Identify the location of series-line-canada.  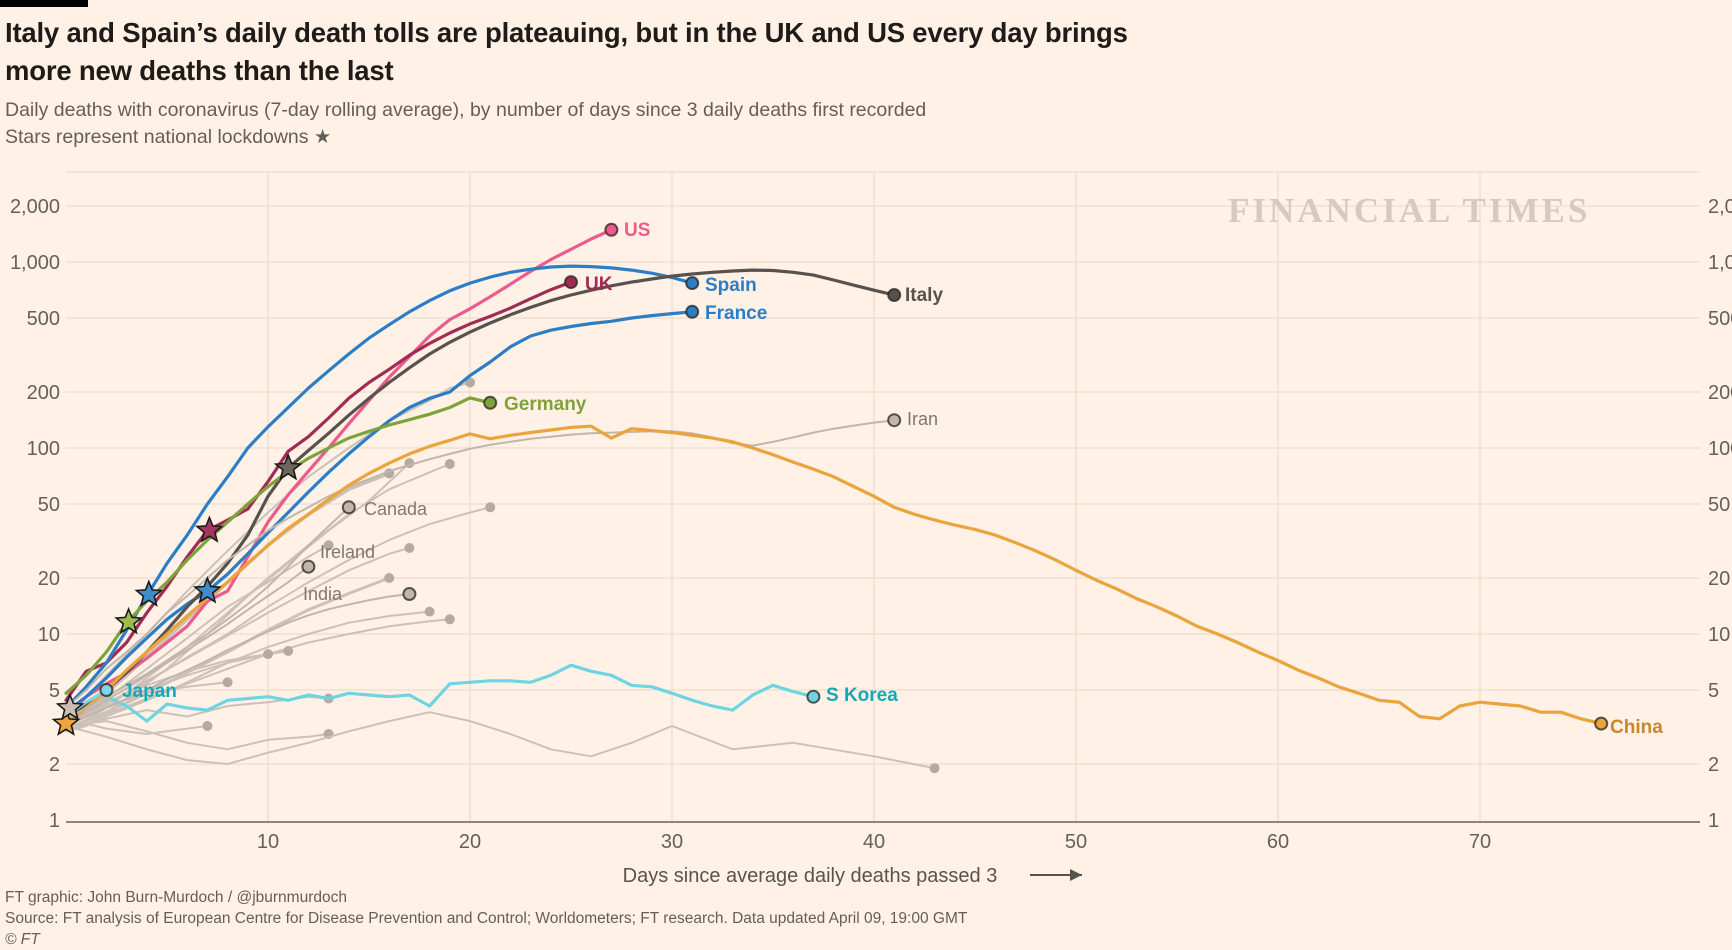
(207, 613).